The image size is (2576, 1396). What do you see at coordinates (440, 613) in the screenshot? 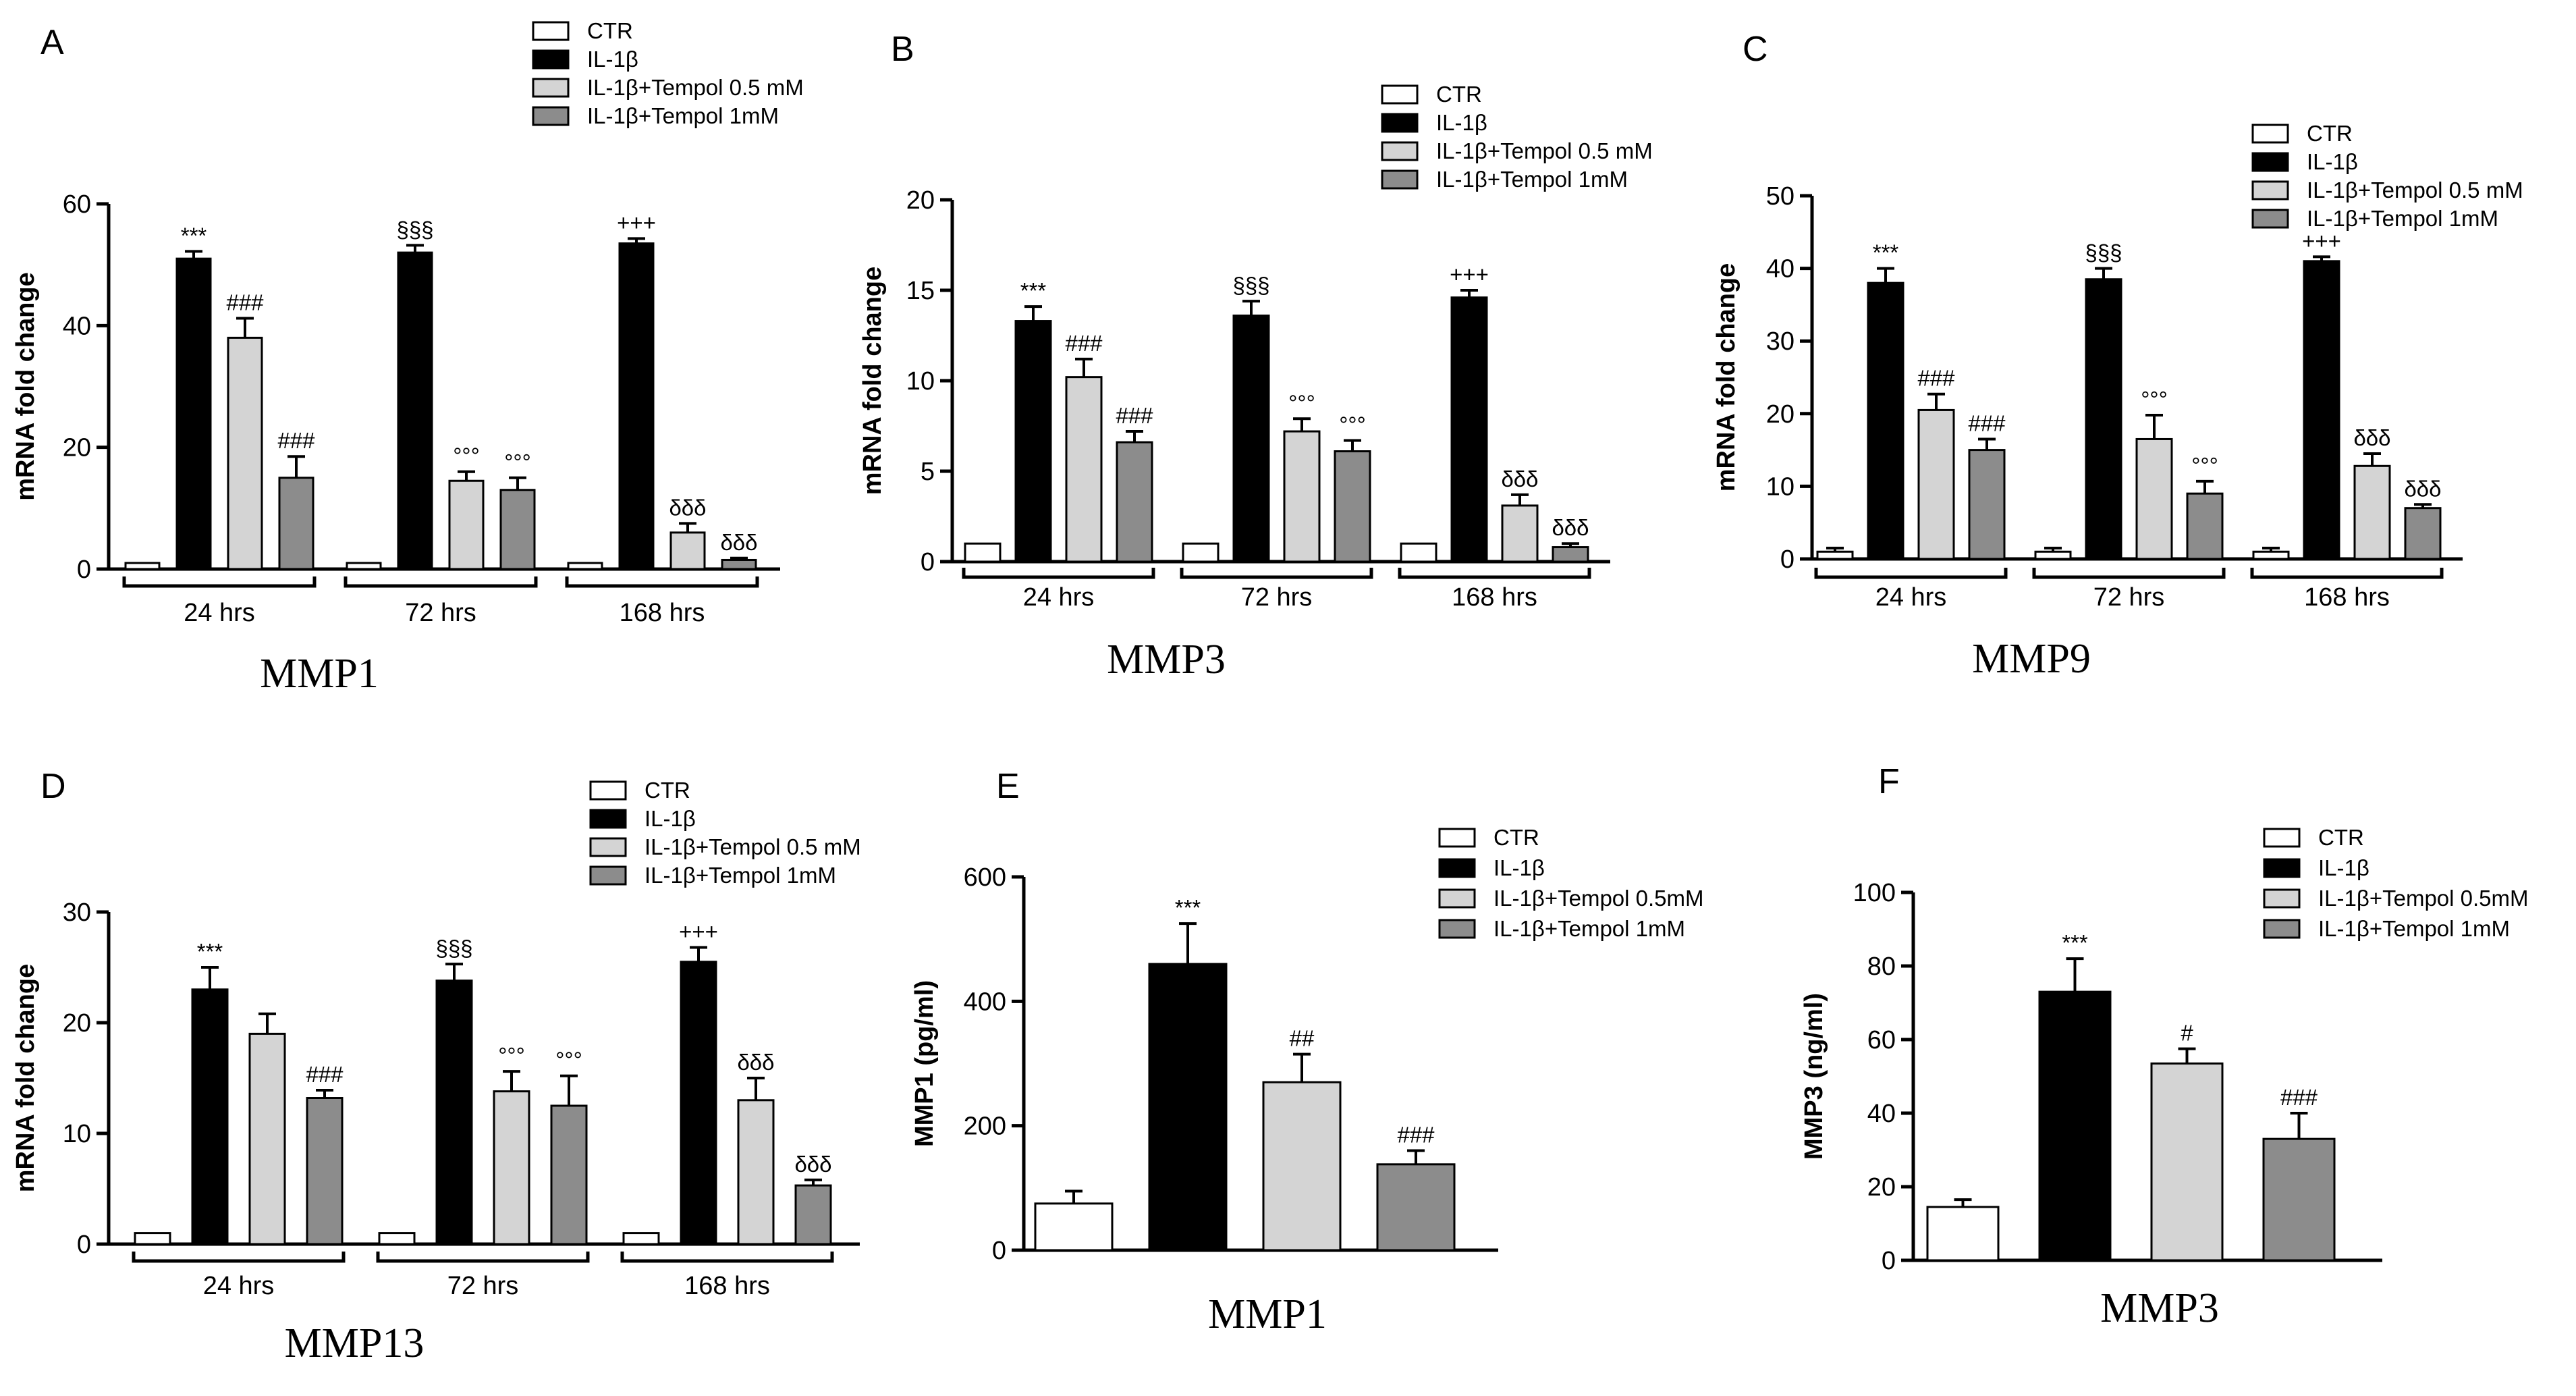
I see `group-label: 72 hrs` at bounding box center [440, 613].